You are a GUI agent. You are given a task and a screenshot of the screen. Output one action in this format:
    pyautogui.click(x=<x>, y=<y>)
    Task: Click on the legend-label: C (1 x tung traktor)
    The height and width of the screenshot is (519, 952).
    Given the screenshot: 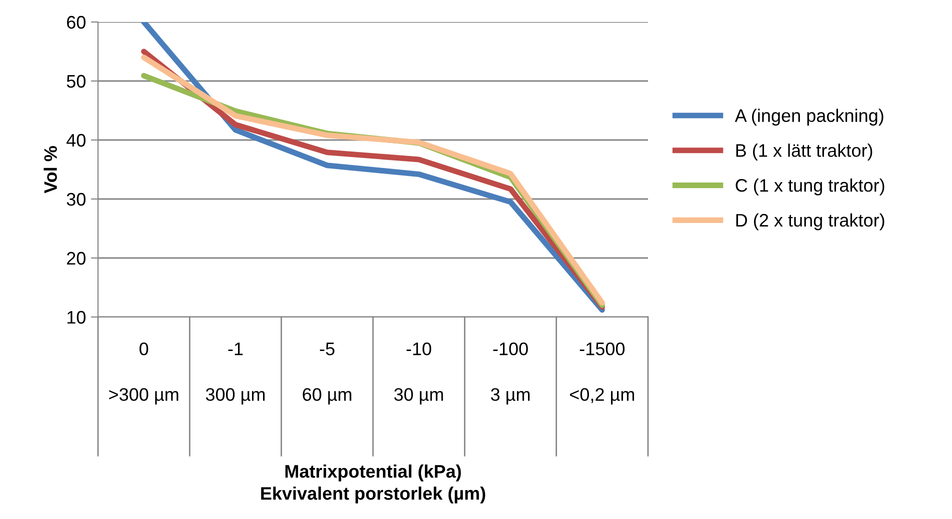 What is the action you would take?
    pyautogui.click(x=810, y=187)
    